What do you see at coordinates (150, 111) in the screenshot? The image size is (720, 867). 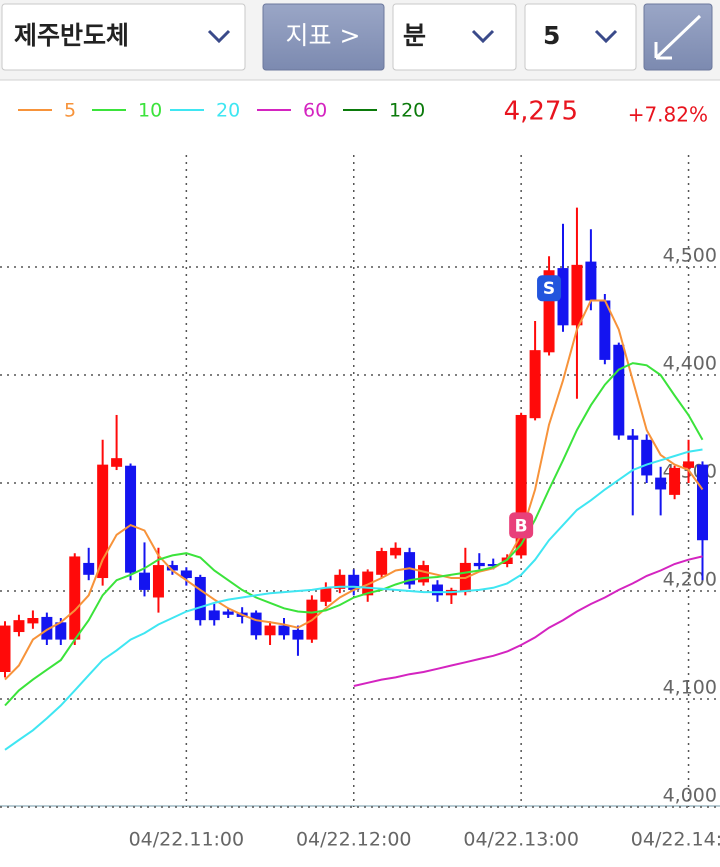 I see `legend-label: 10` at bounding box center [150, 111].